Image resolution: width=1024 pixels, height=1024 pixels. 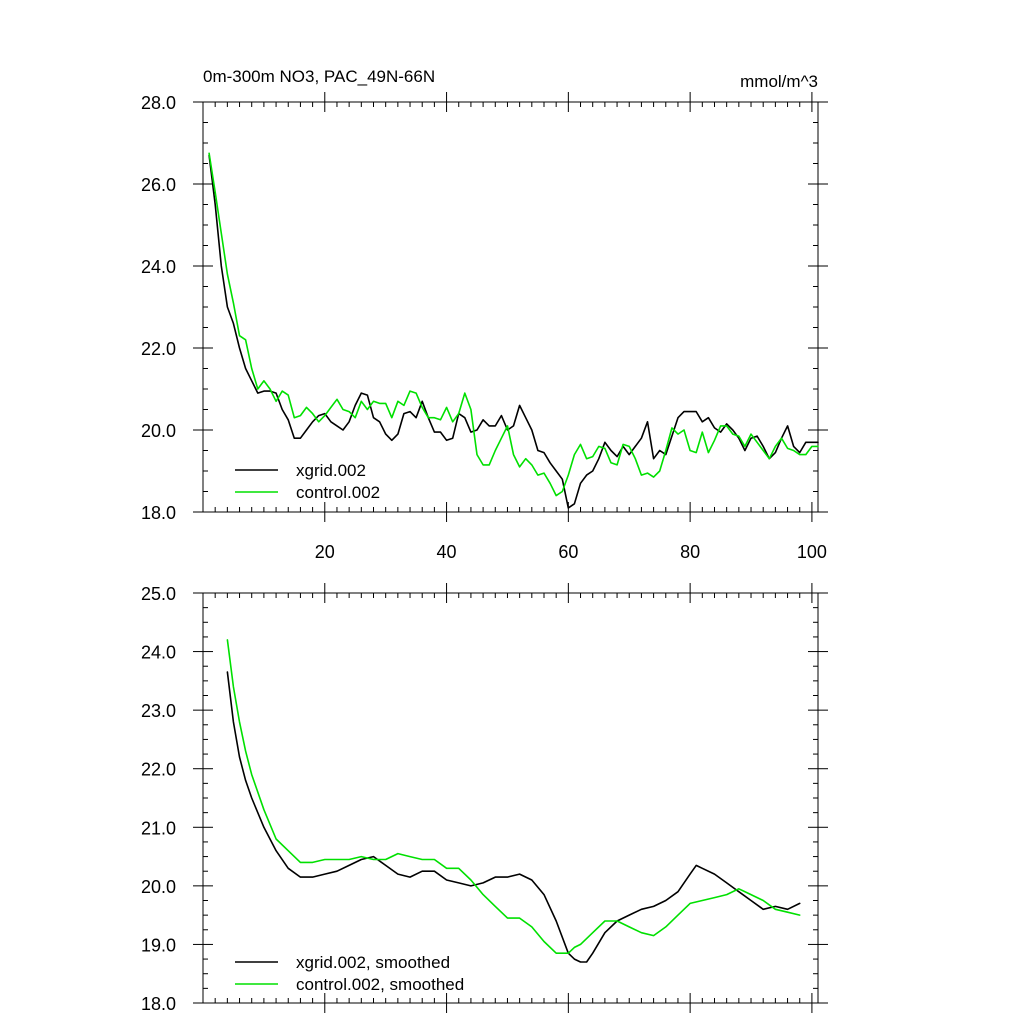 I want to click on legend-label: control.002, so click(x=338, y=492).